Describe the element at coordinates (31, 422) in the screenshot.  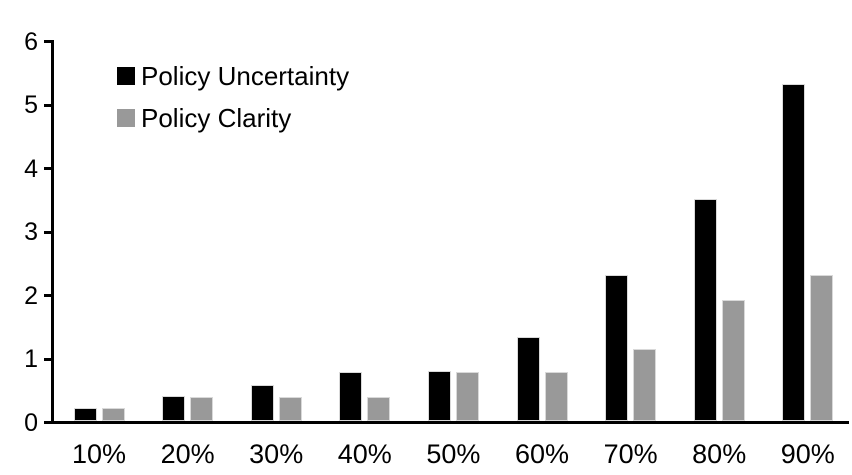
I see `y-tick-label: 0` at that location.